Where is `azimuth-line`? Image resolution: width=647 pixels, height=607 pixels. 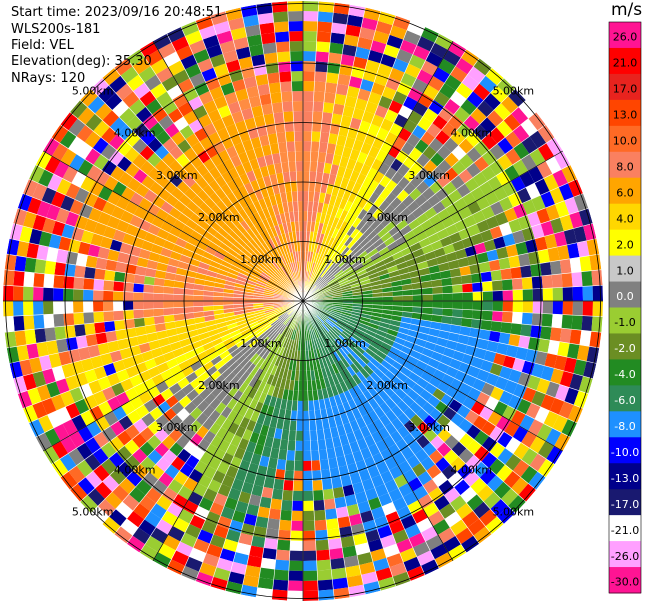
azimuth-line is located at coordinates (432, 226).